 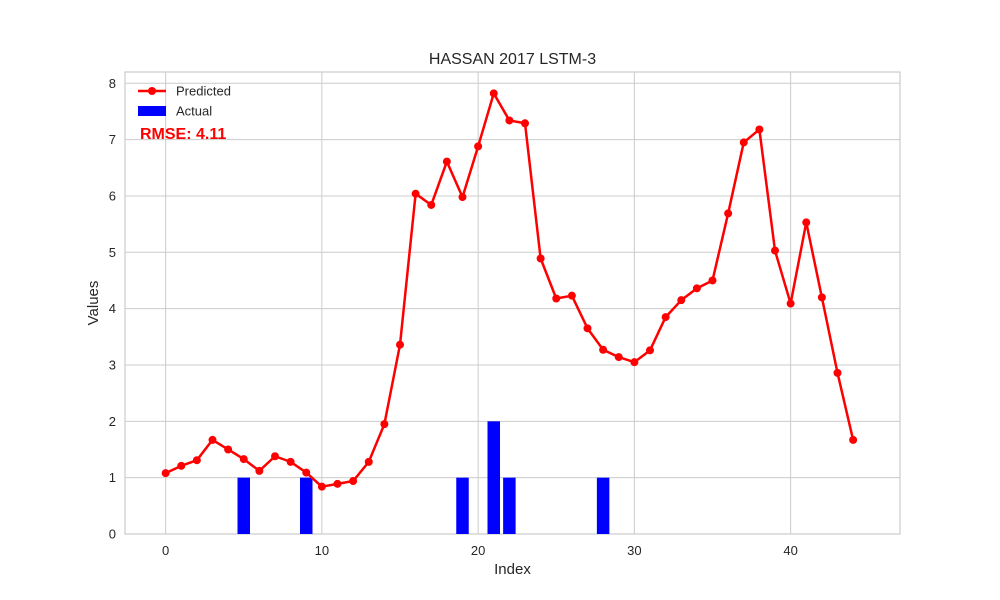 What do you see at coordinates (203, 91) in the screenshot?
I see `legend-predicted-label: Predicted` at bounding box center [203, 91].